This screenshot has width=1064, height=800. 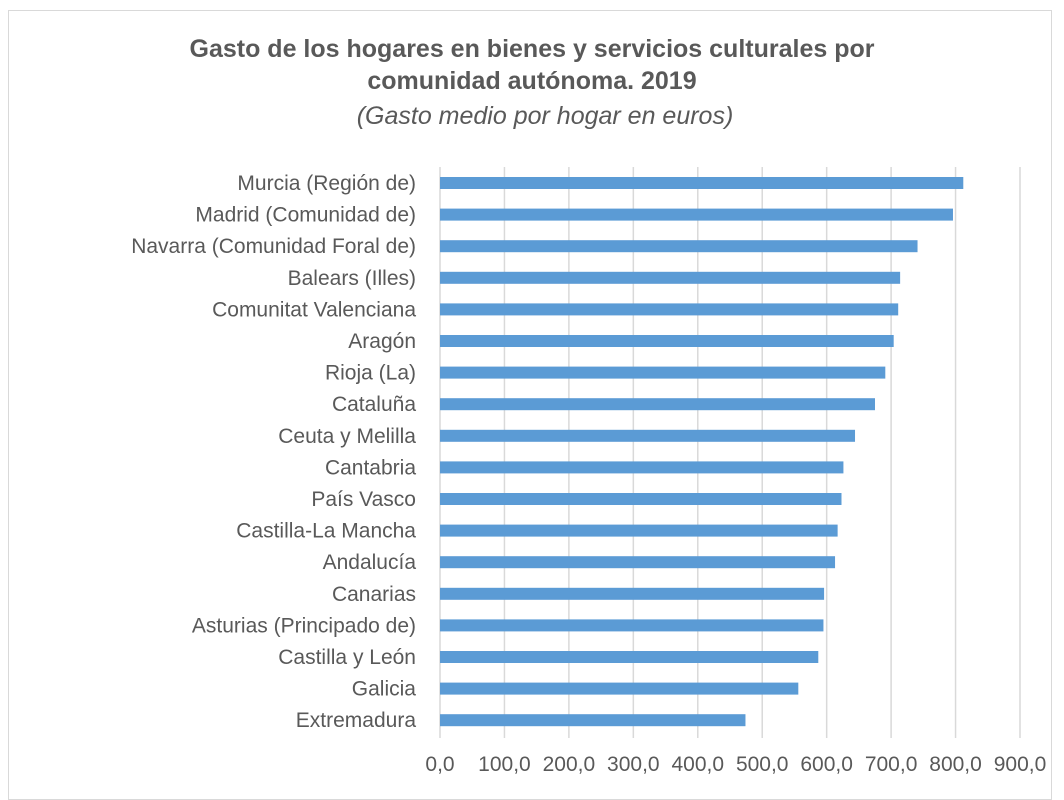 What do you see at coordinates (504, 764) in the screenshot?
I see `x-tick-label-1: 100,0` at bounding box center [504, 764].